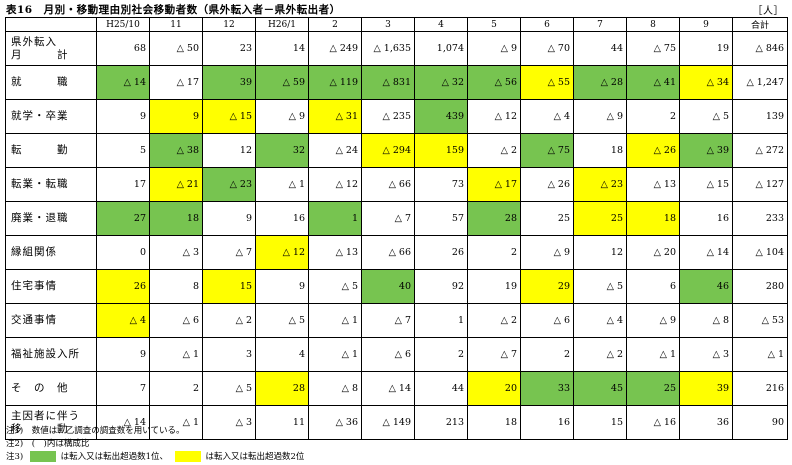 The width and height of the screenshot is (792, 465). I want to click on total-cell: △ 1,247, so click(760, 82).